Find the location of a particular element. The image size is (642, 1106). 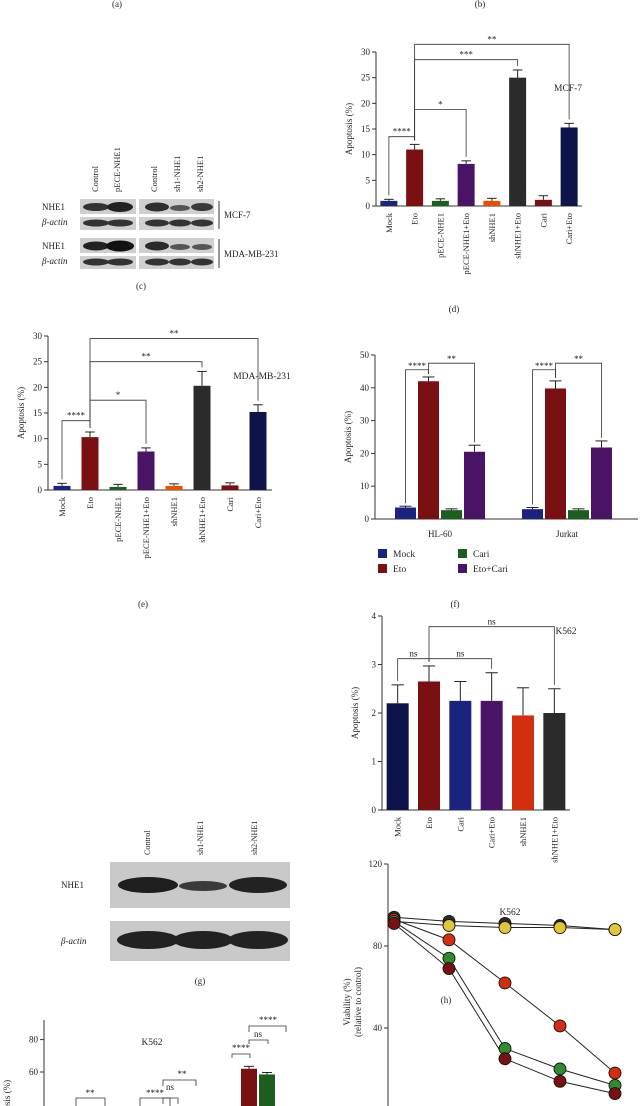

chart-e-xtick-label-0: Mock is located at coordinates (62, 506).